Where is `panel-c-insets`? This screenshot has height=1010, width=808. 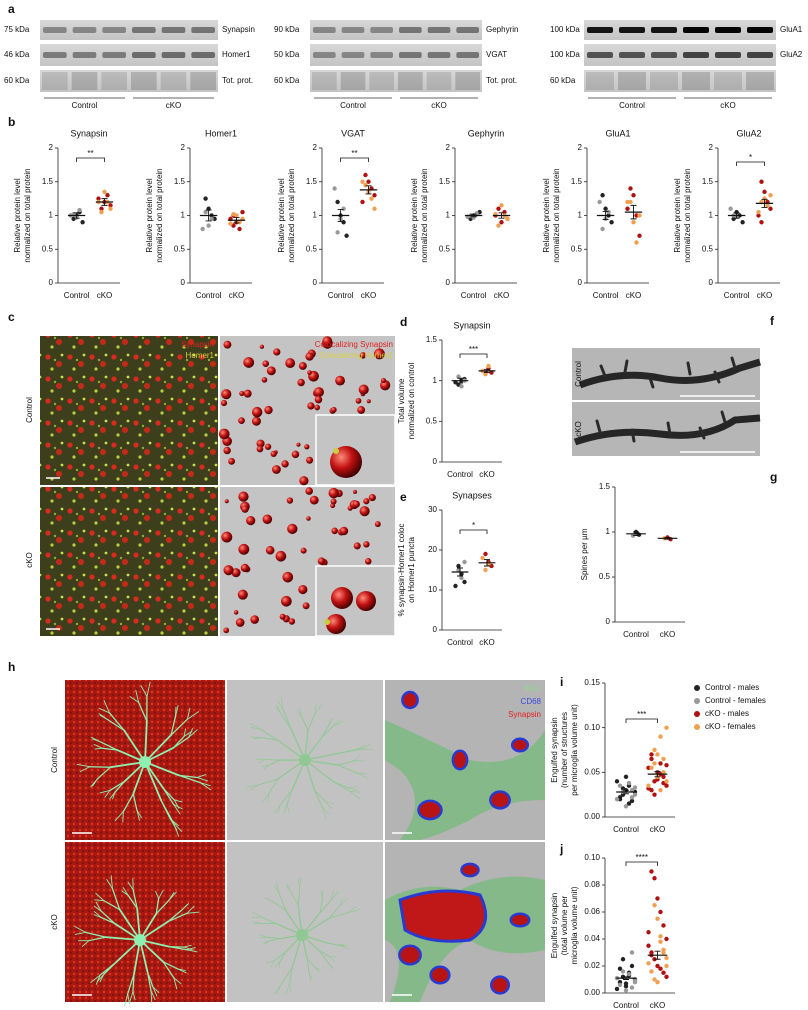
panel-c-insets is located at coordinates (355, 525).